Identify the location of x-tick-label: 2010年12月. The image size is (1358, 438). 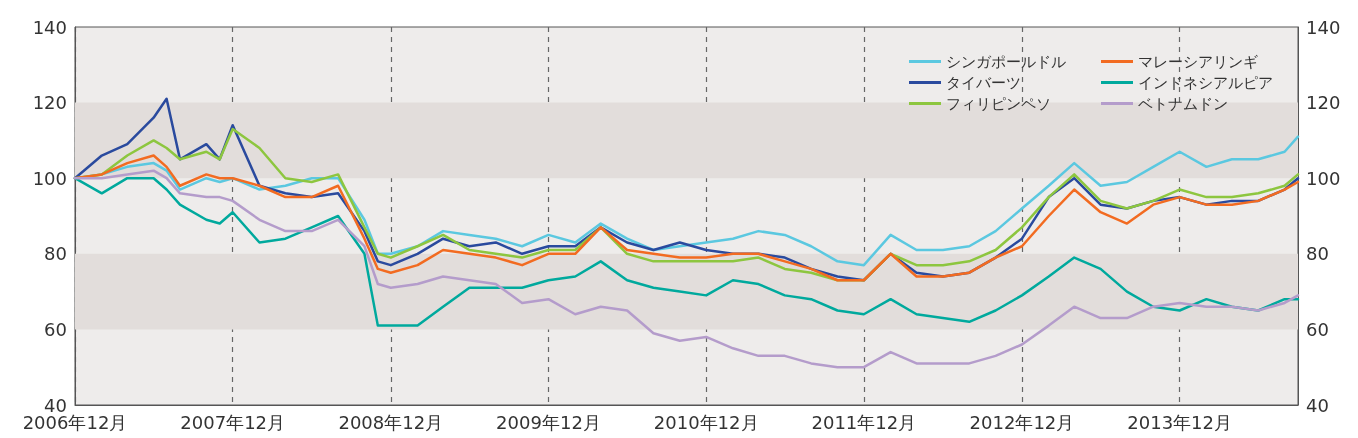
(706, 422).